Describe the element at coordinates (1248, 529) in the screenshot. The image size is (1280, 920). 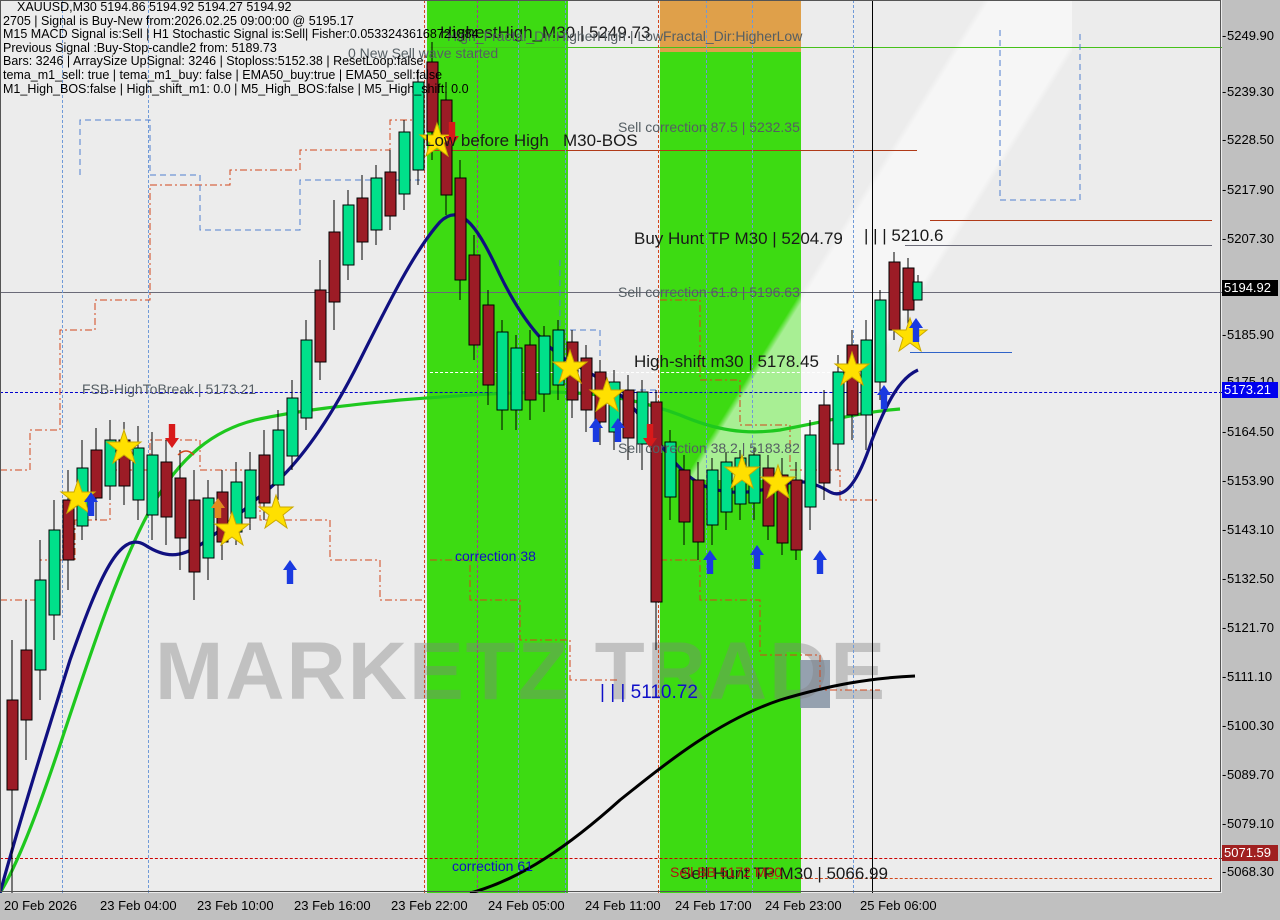
I see `price-tick-10: -5143.10` at that location.